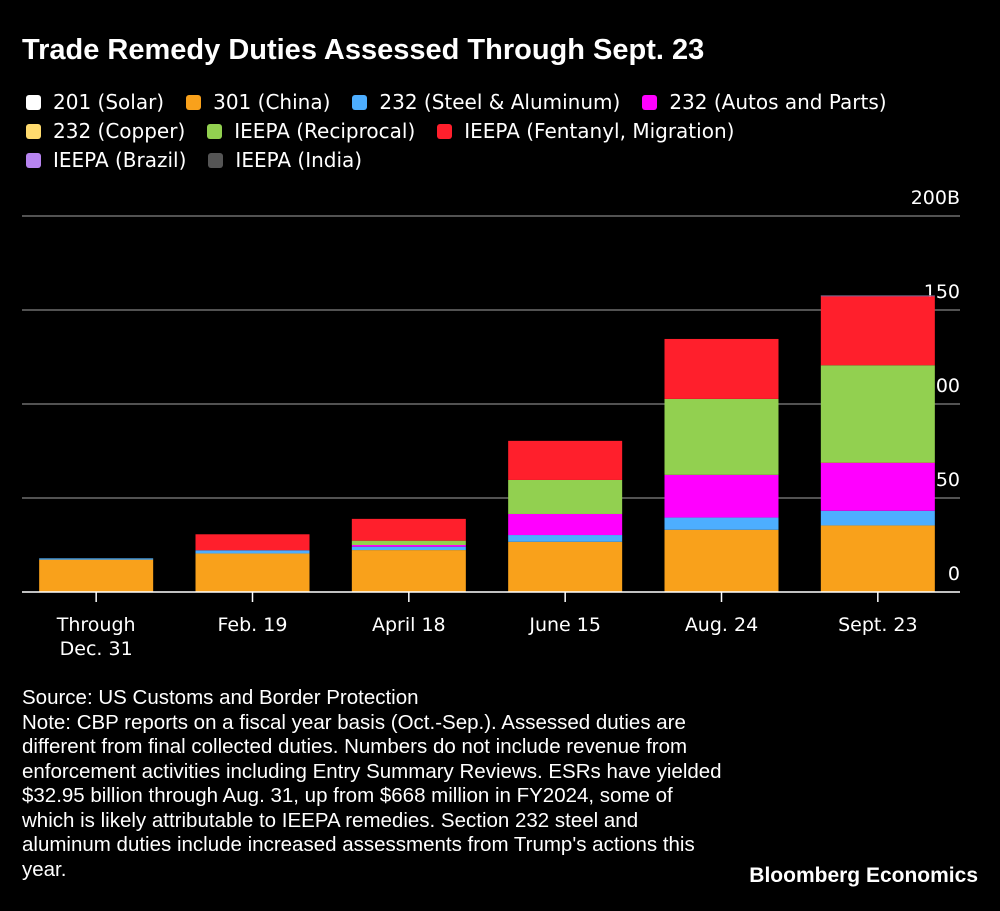  Describe the element at coordinates (599, 131) in the screenshot. I see `legend-label: IEEPA (Fentanyl, Migration)` at that location.